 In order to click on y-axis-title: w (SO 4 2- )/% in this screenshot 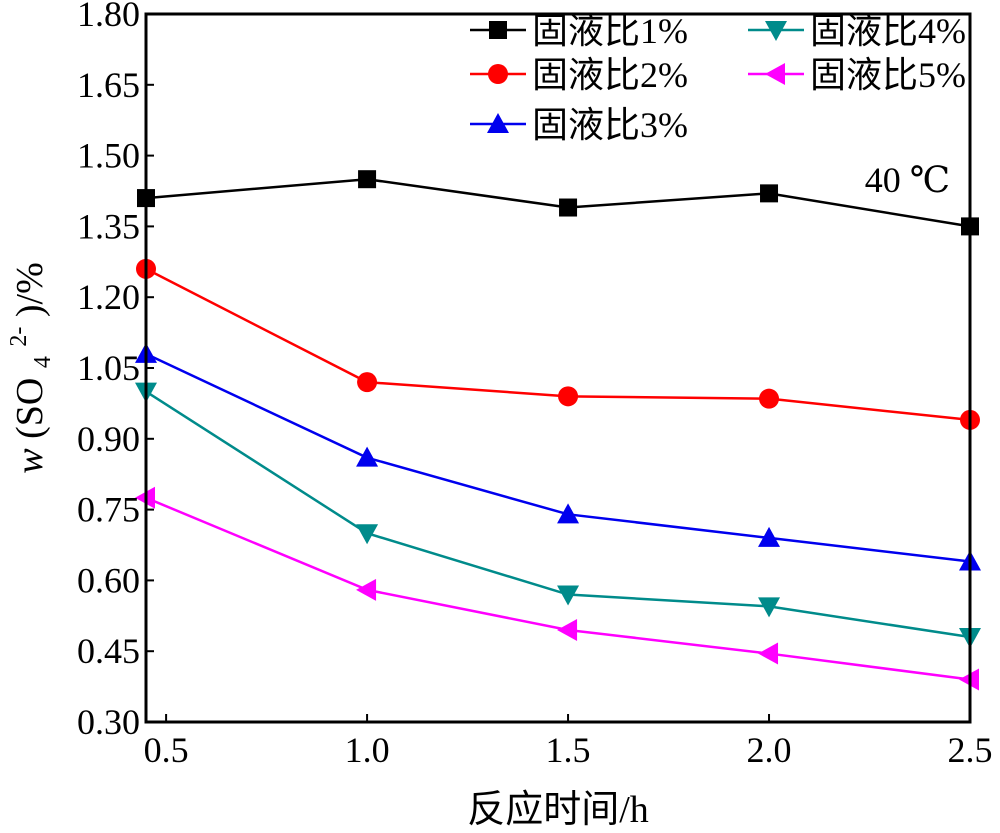, I will do `click(29, 367)`.